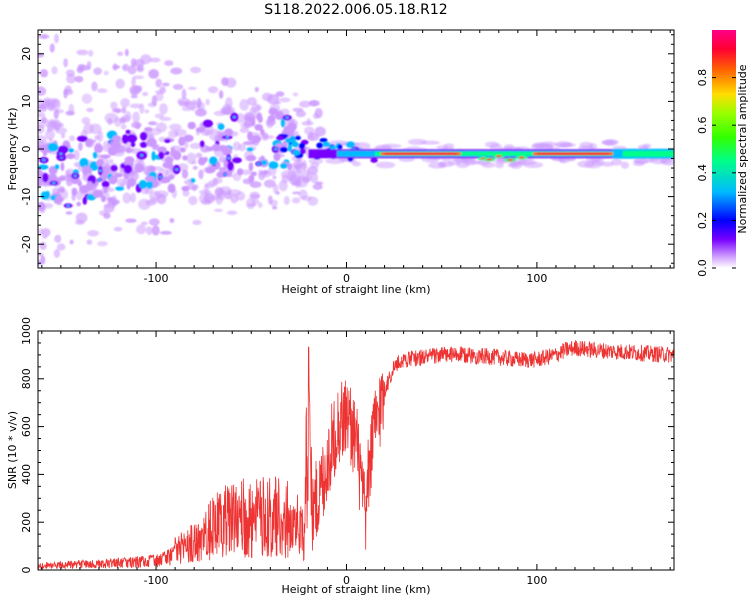  Describe the element at coordinates (420, 153) in the screenshot. I see `spectrogram-line-peak` at that location.